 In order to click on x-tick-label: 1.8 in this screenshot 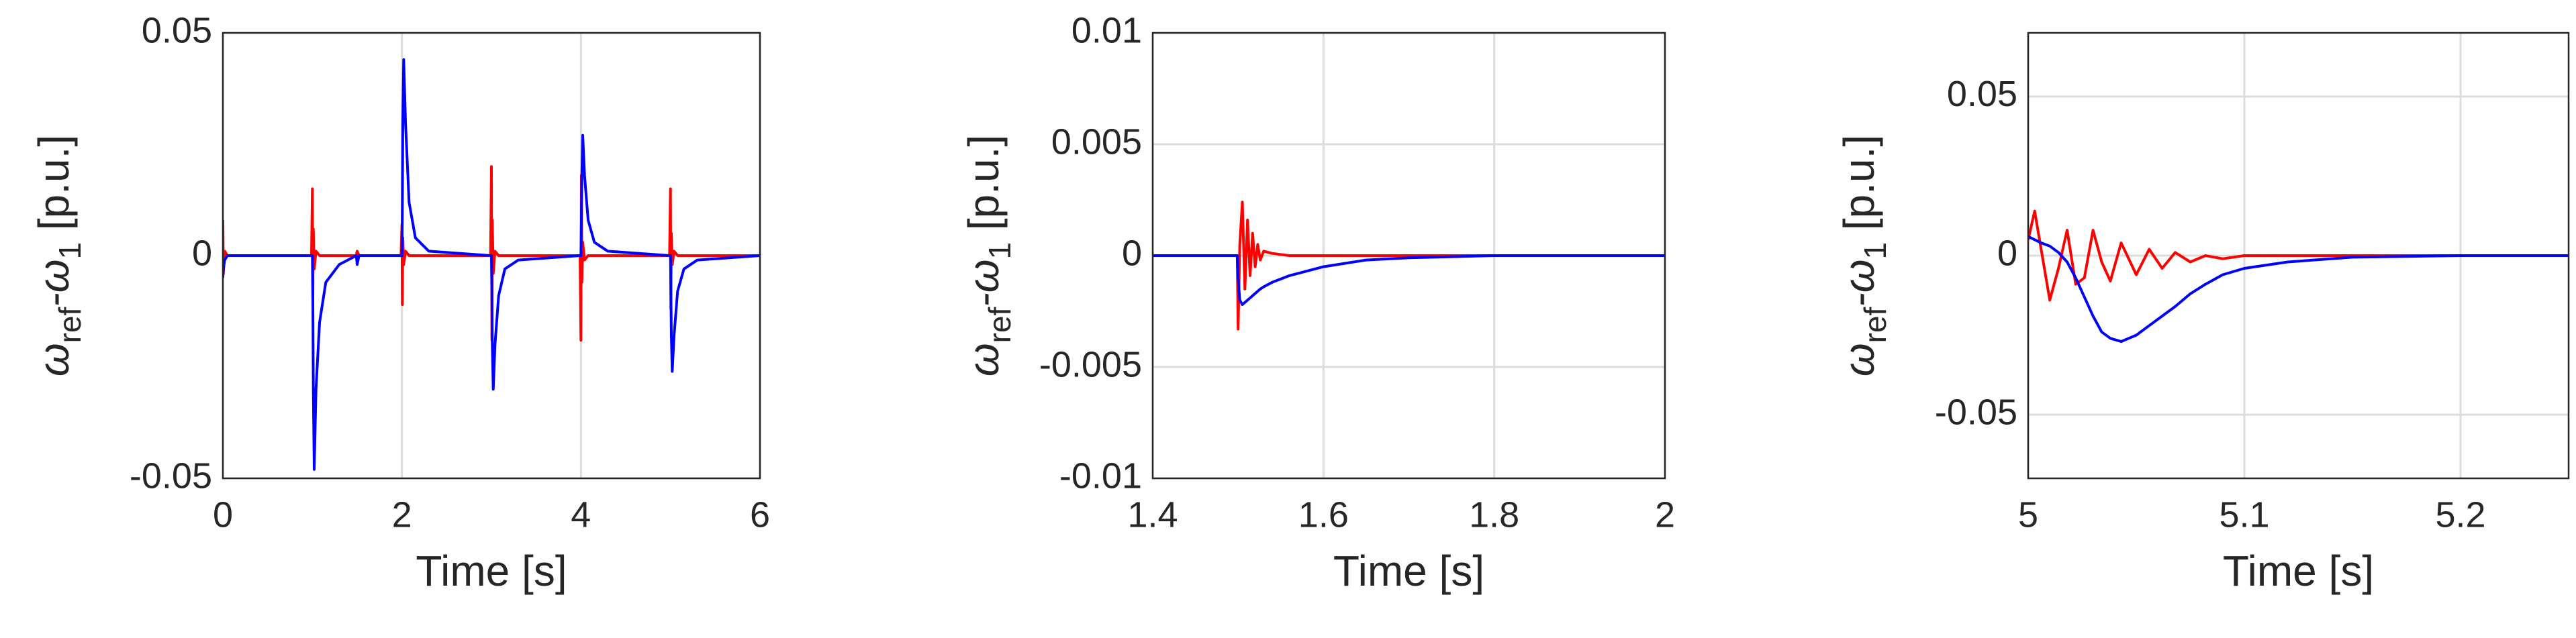, I will do `click(1494, 515)`.